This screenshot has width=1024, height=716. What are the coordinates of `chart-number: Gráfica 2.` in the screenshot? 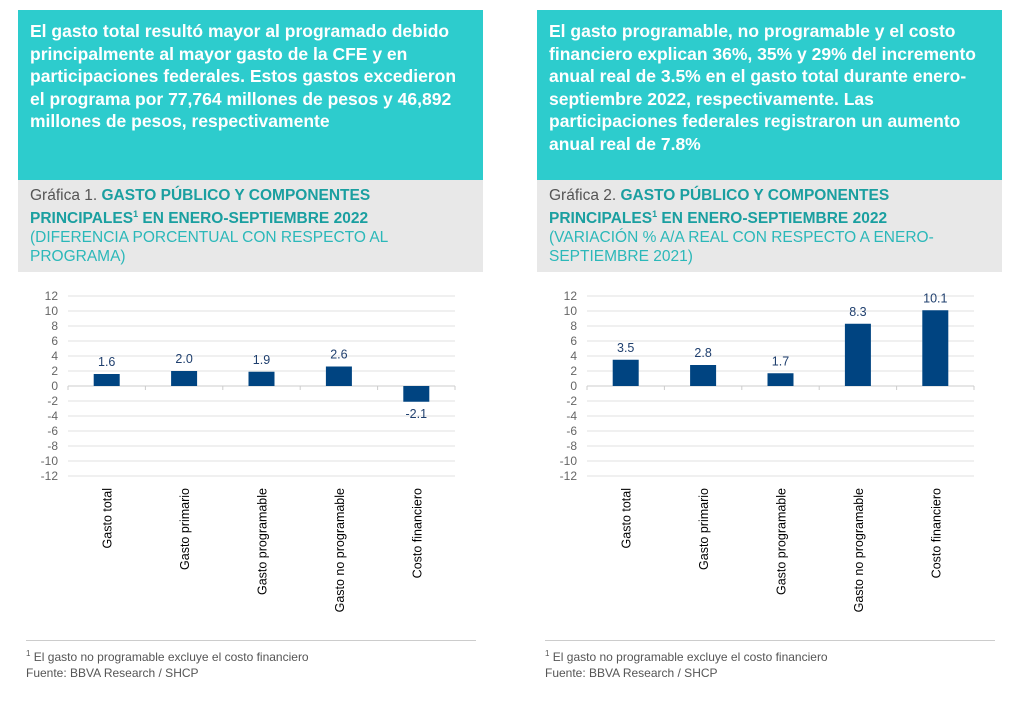 It's located at (585, 195).